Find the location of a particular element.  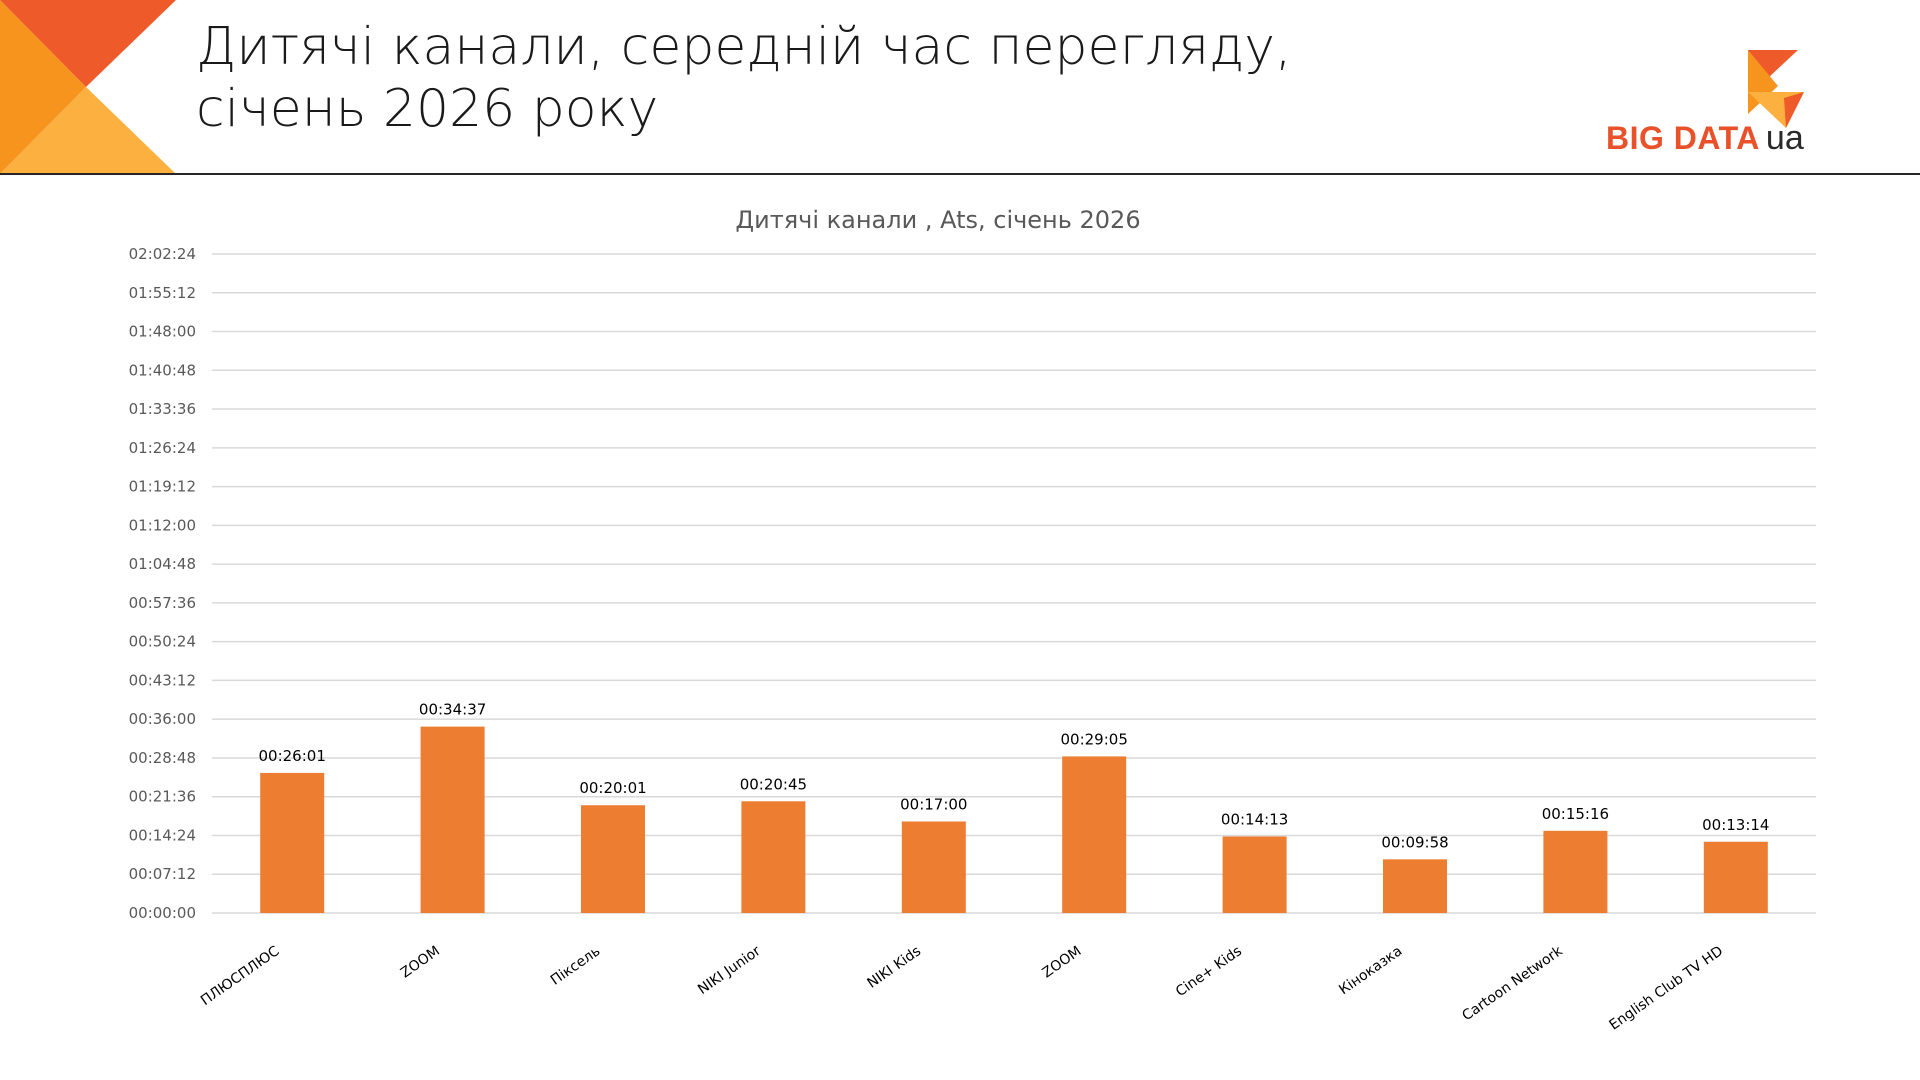

header-divider is located at coordinates (960, 174).